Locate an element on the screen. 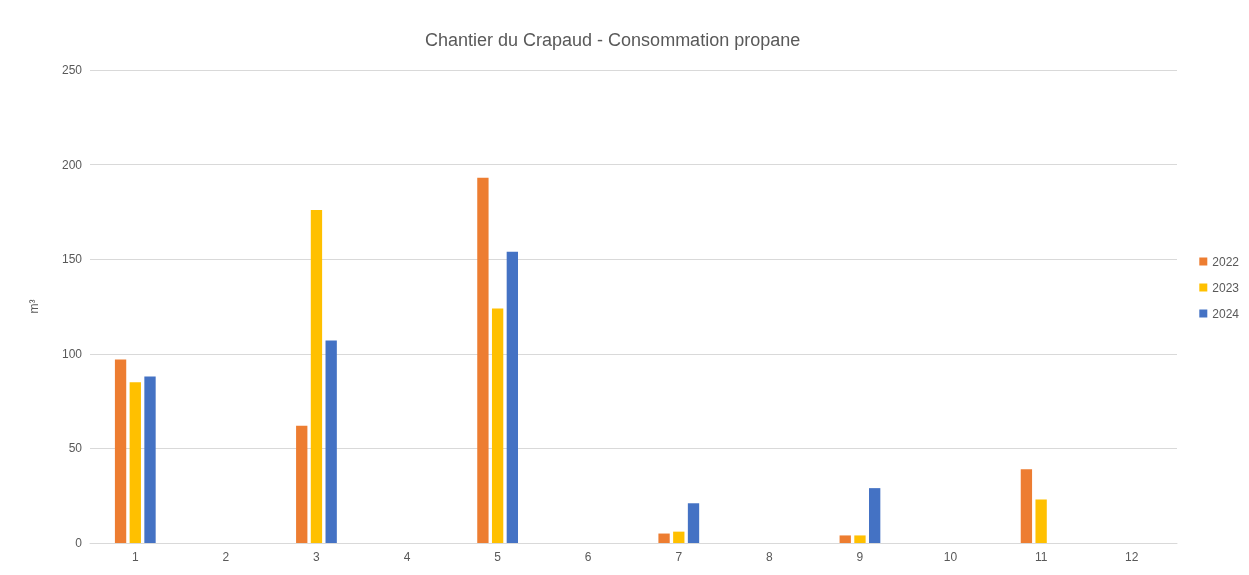  x-tick-label: 9 is located at coordinates (860, 557).